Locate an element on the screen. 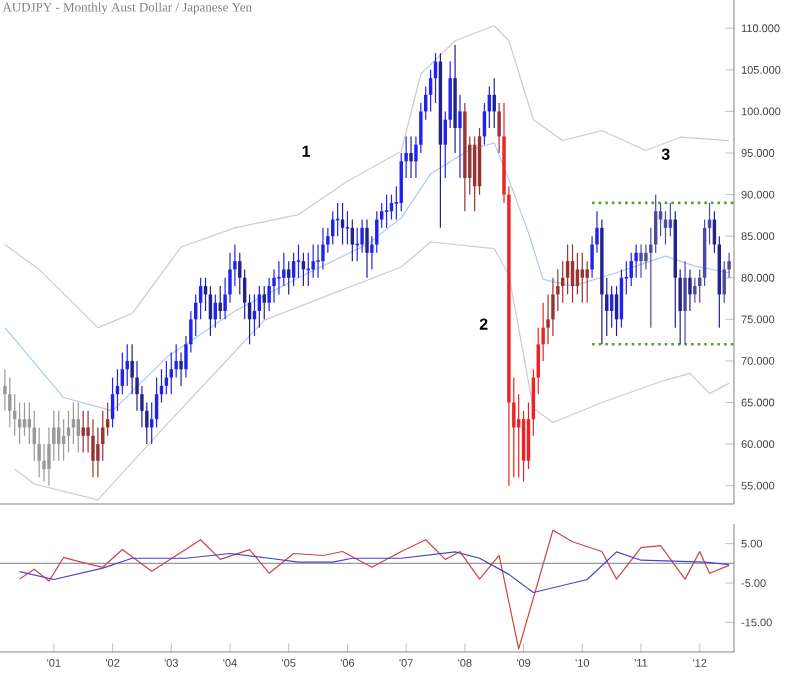  annotation: 1 is located at coordinates (306, 151).